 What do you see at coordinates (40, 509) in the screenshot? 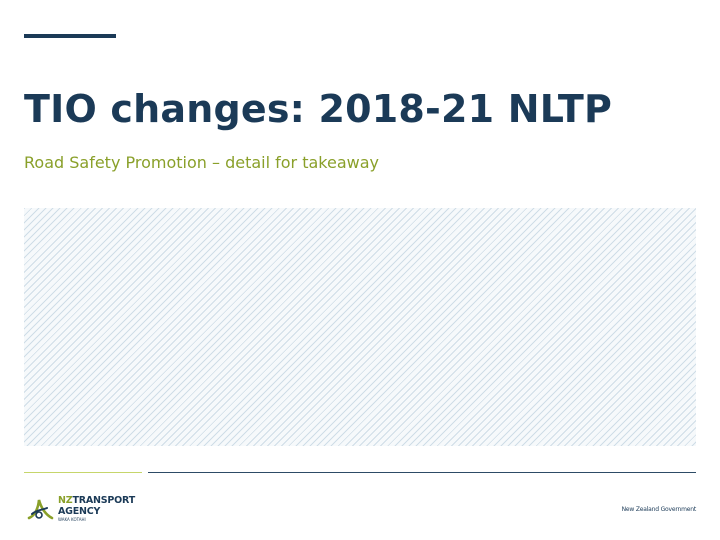
I see `nzta-logo-mark-icon` at bounding box center [40, 509].